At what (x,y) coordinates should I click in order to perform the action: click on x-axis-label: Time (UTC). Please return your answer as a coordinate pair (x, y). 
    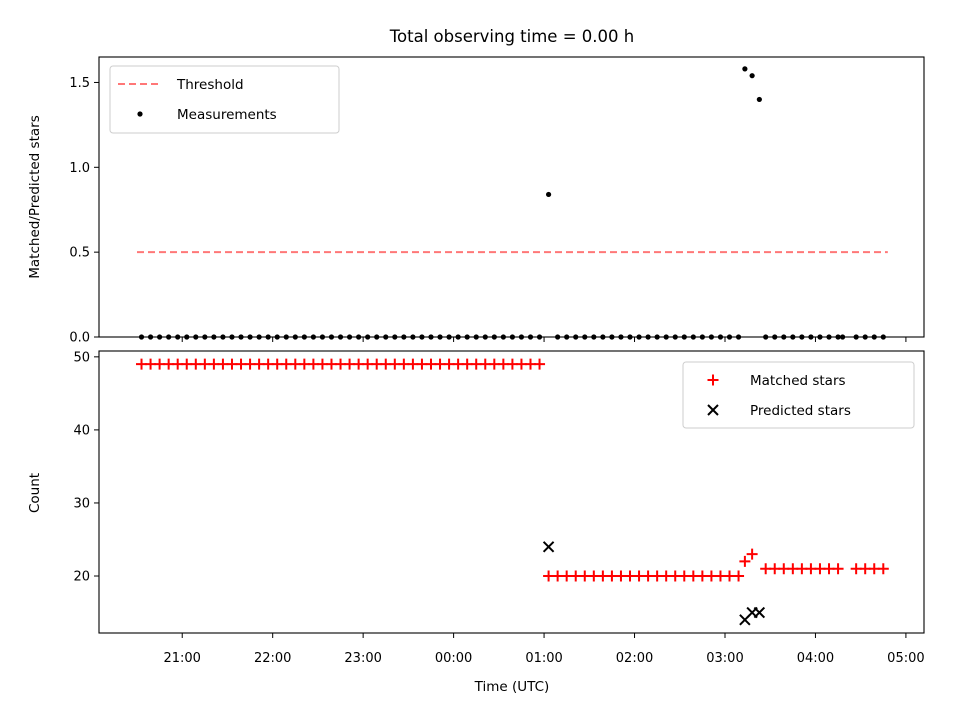
    Looking at the image, I should click on (512, 687).